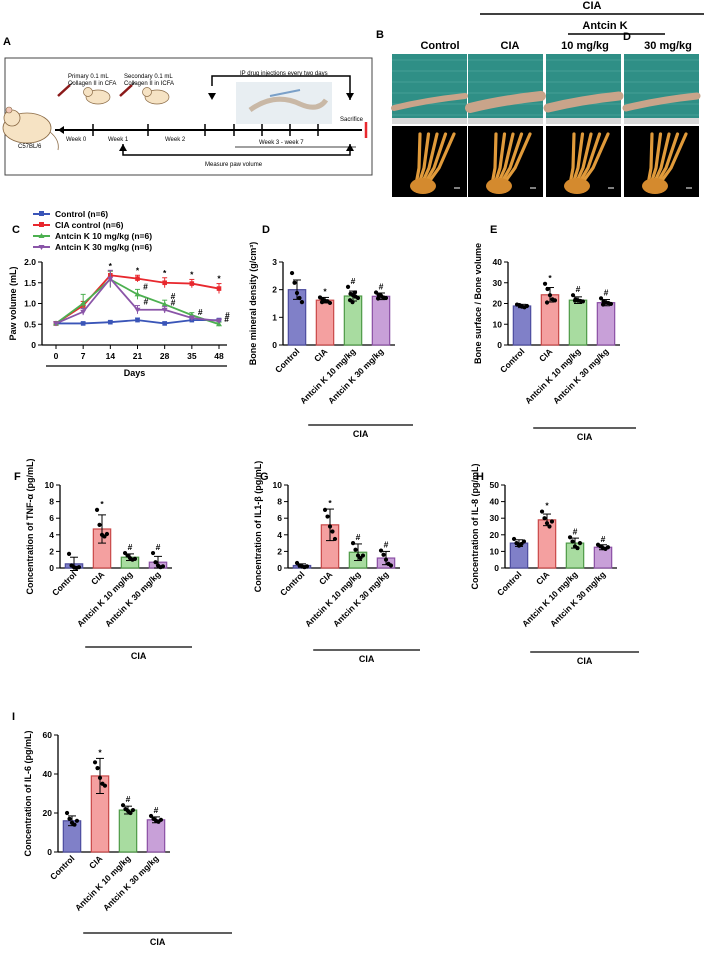  I want to click on paw-shape, so click(661, 102).